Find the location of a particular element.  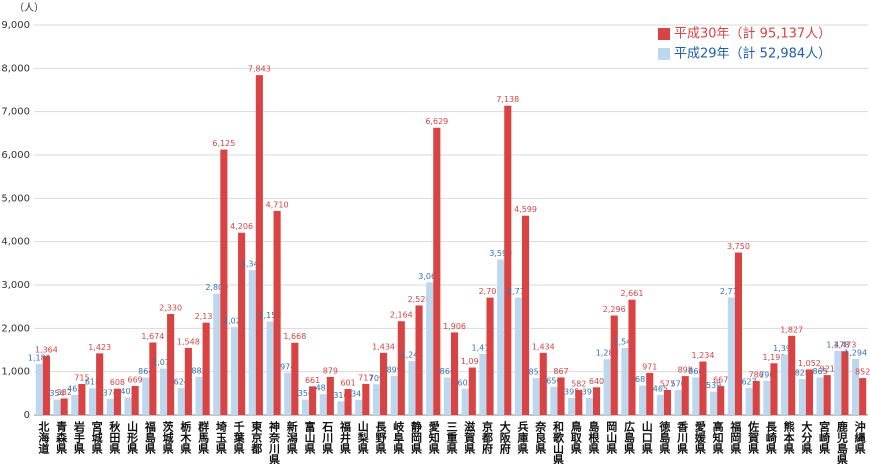

value-label: 864 is located at coordinates (145, 371).